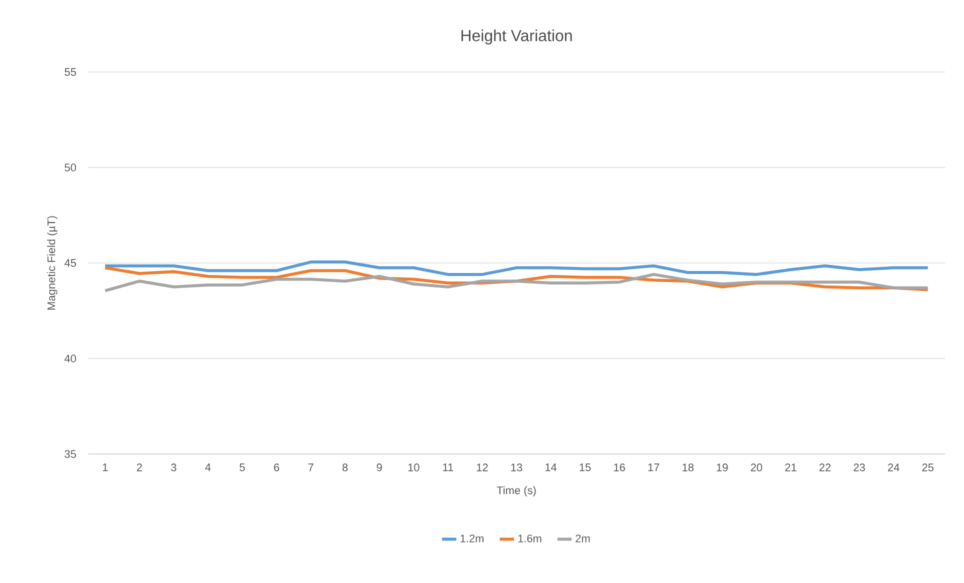 The image size is (964, 583). Describe the element at coordinates (208, 468) in the screenshot. I see `x-tick-label: 4` at that location.